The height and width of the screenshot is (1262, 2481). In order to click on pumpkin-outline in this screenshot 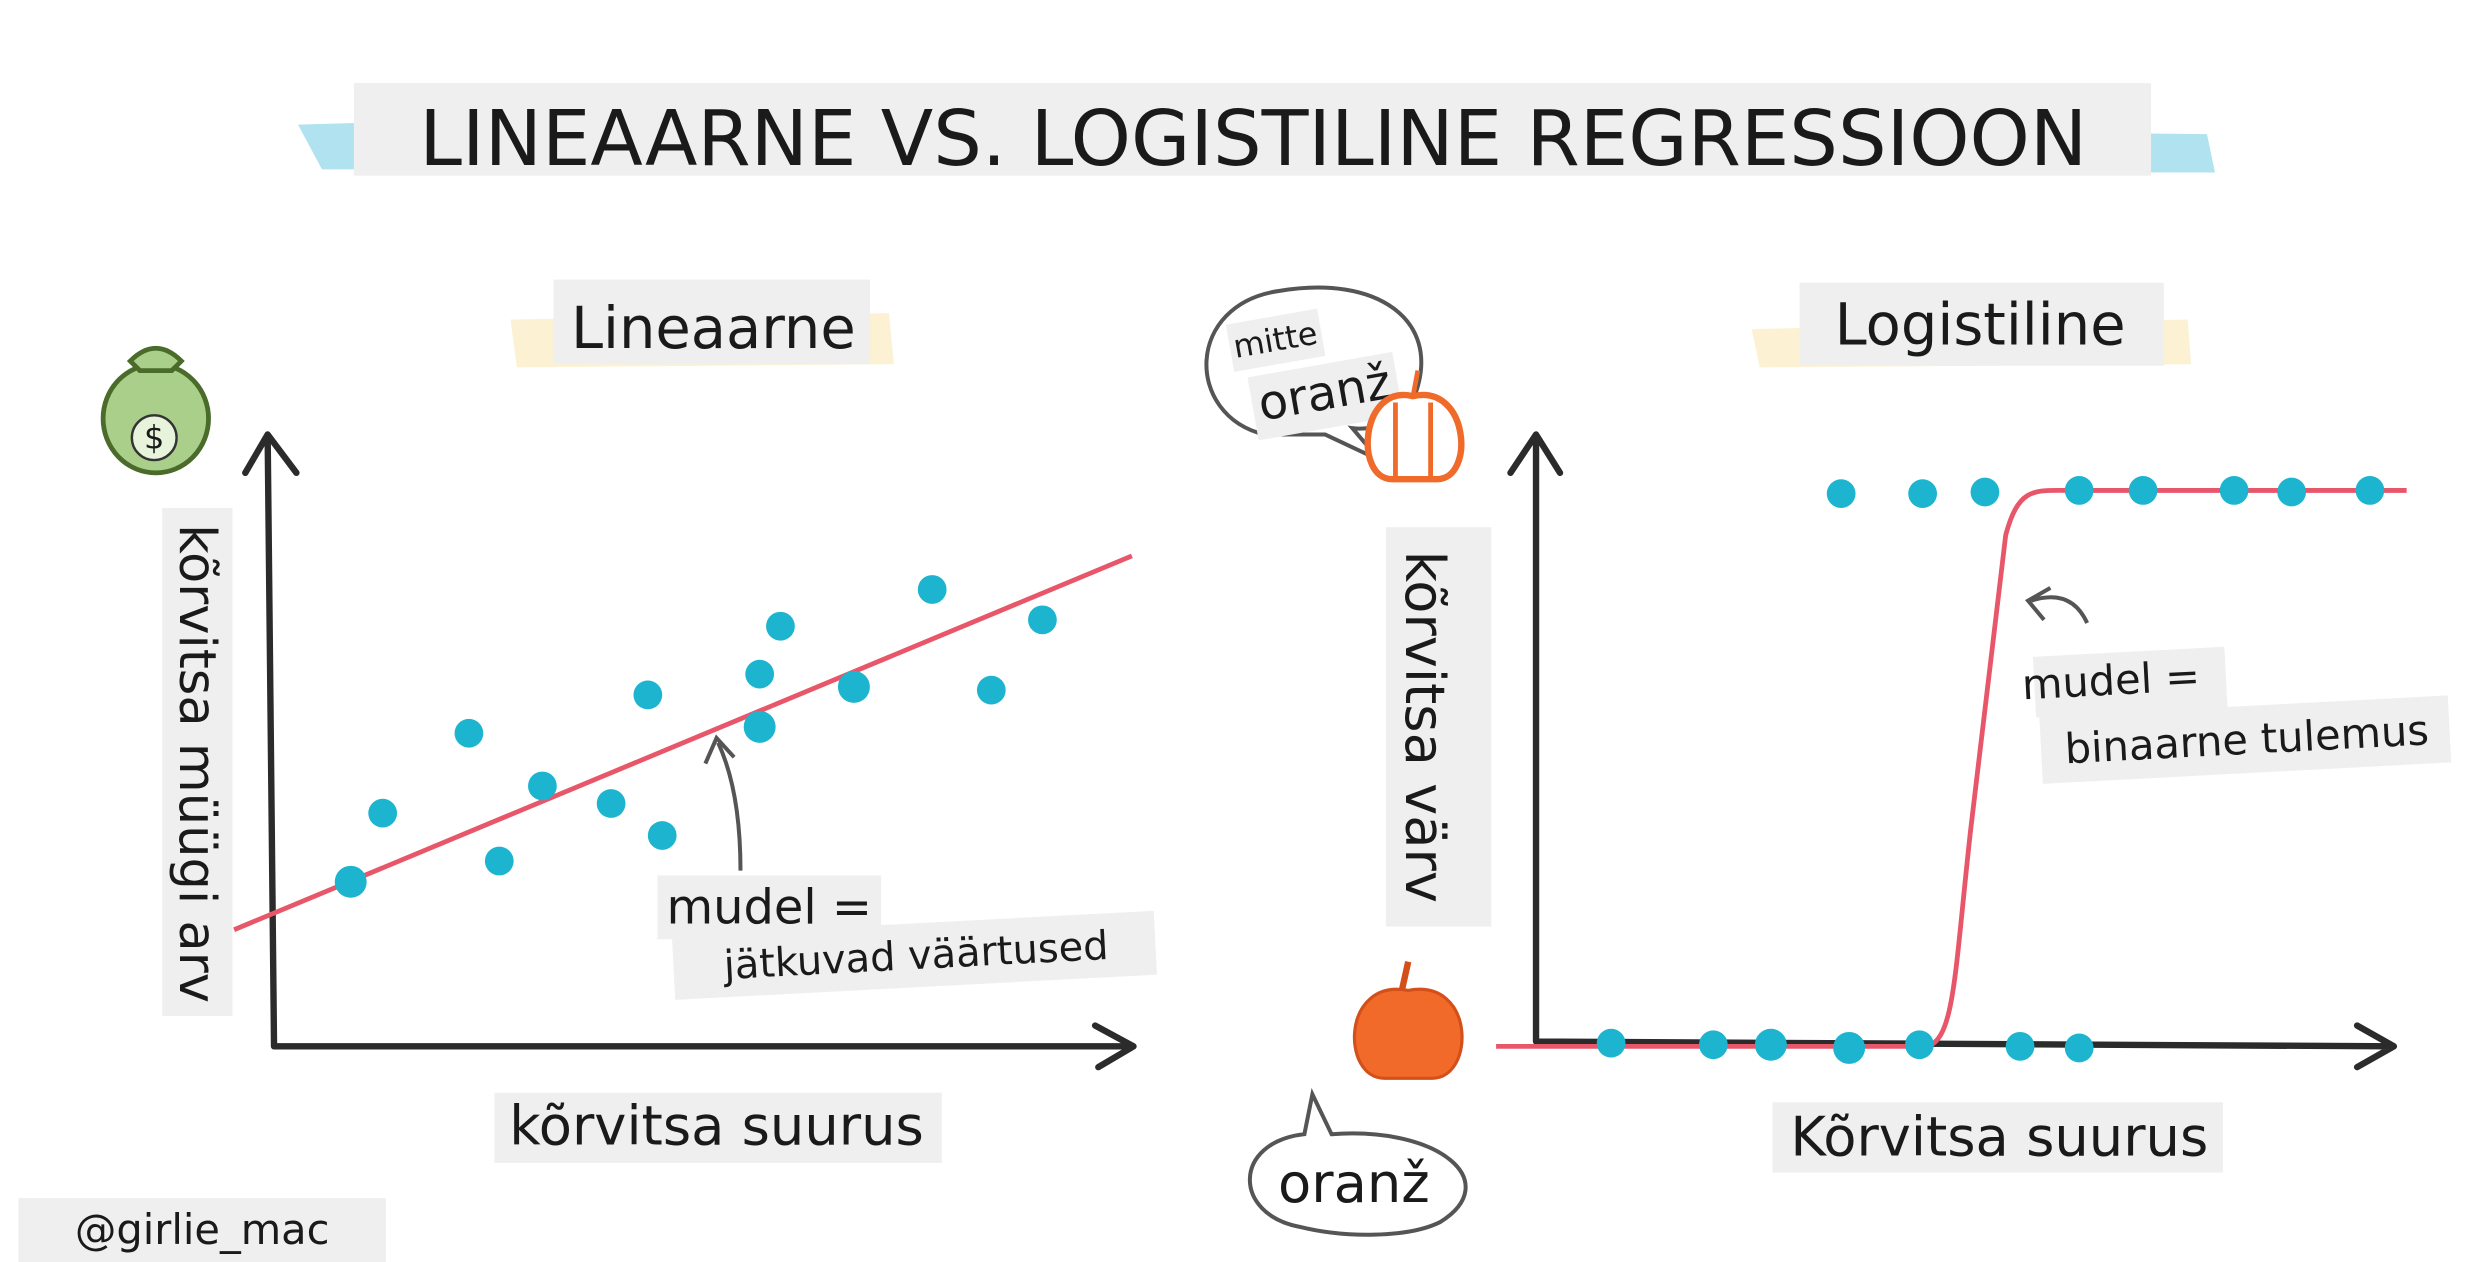, I will do `click(1414, 426)`.